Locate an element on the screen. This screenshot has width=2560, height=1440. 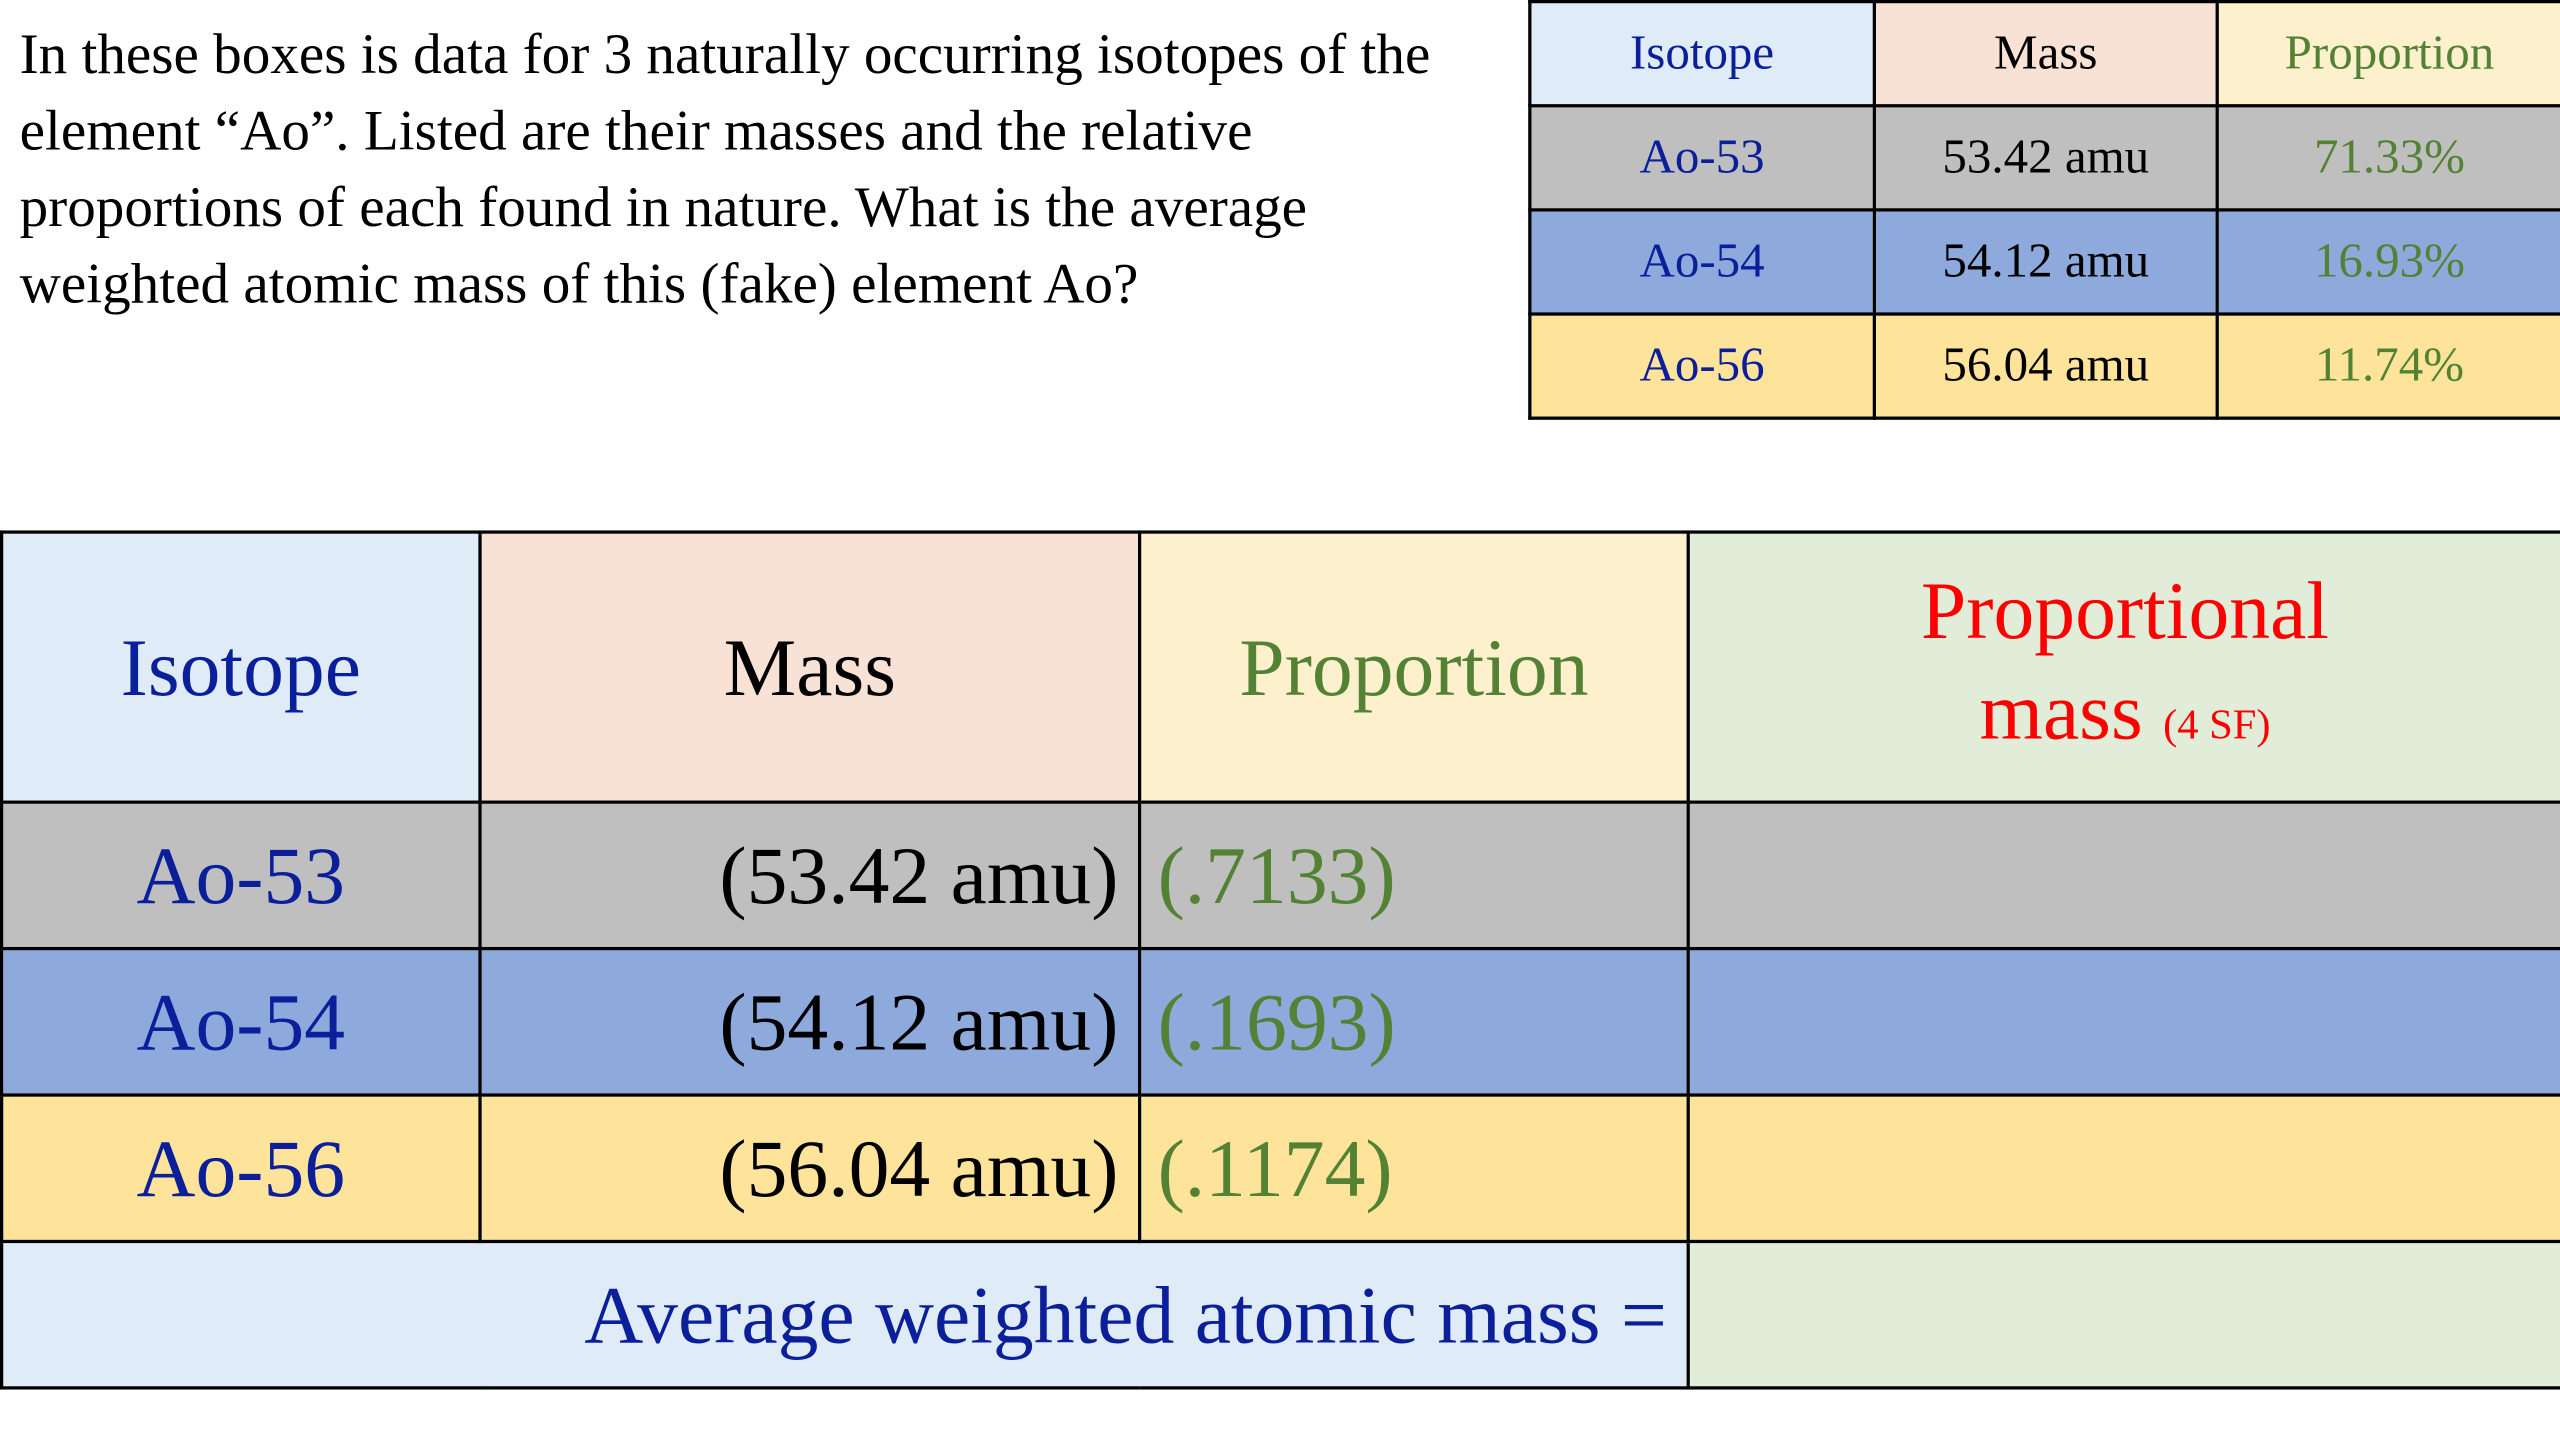
data-proportion-cell: 11.74% is located at coordinates (2387, 366).